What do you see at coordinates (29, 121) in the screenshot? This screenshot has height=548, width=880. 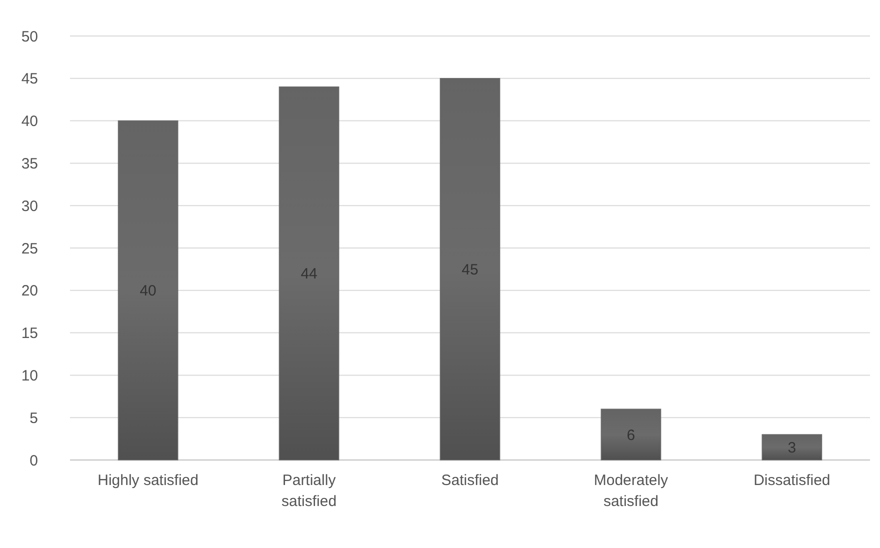 I see `y-tick-label: 40` at bounding box center [29, 121].